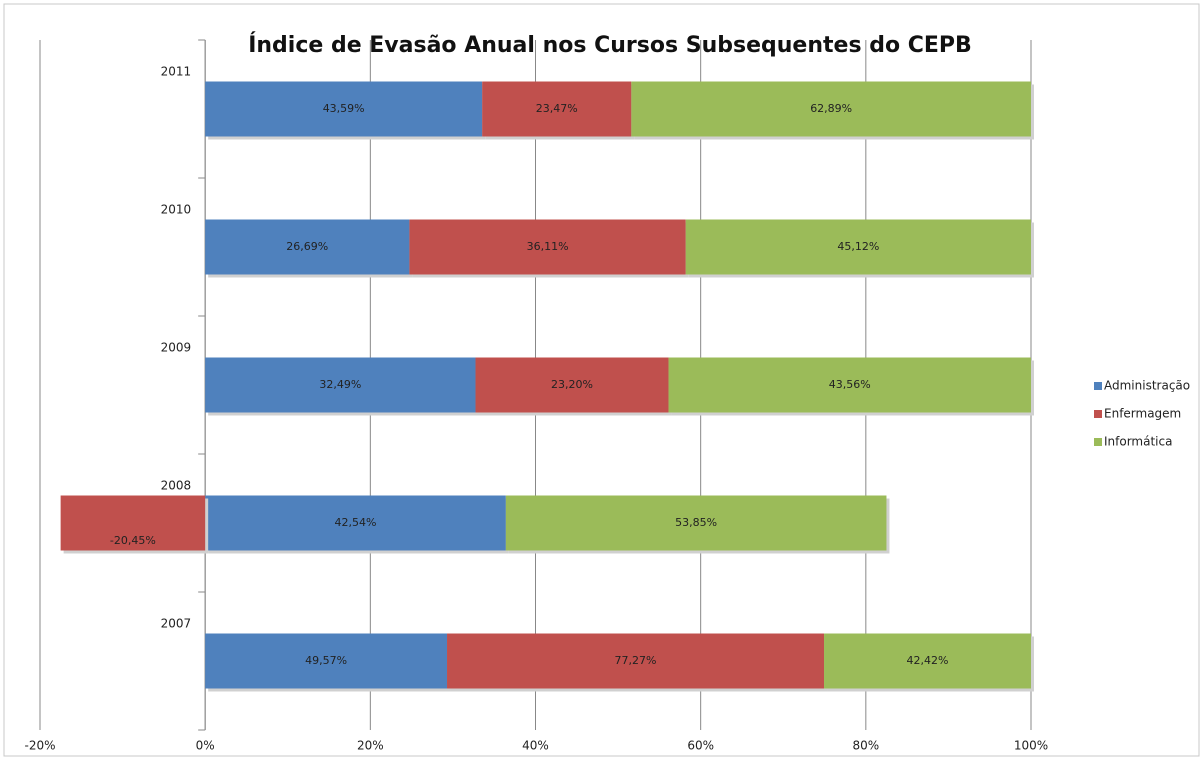  What do you see at coordinates (1031, 746) in the screenshot?
I see `x-tick-label: 100%` at bounding box center [1031, 746].